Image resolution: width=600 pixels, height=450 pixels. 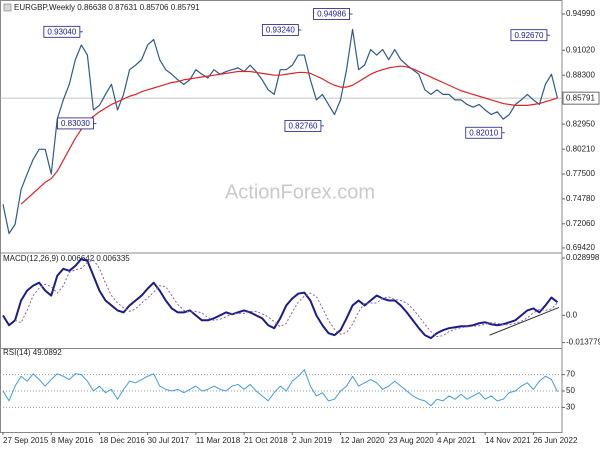 What do you see at coordinates (580, 223) in the screenshot?
I see `y-tick-label: 0.72060` at bounding box center [580, 223].